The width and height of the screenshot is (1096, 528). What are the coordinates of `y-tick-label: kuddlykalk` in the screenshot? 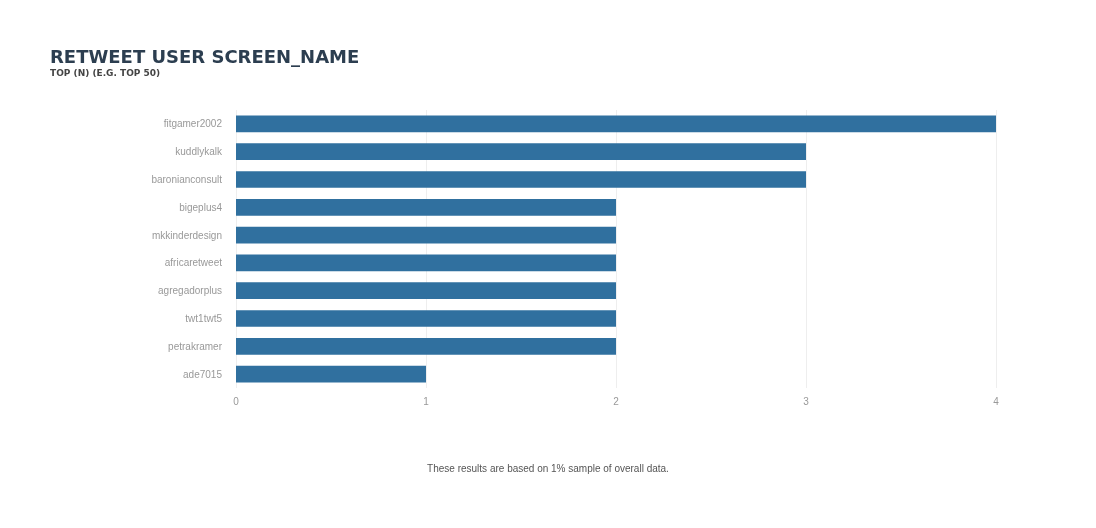 It's located at (199, 152).